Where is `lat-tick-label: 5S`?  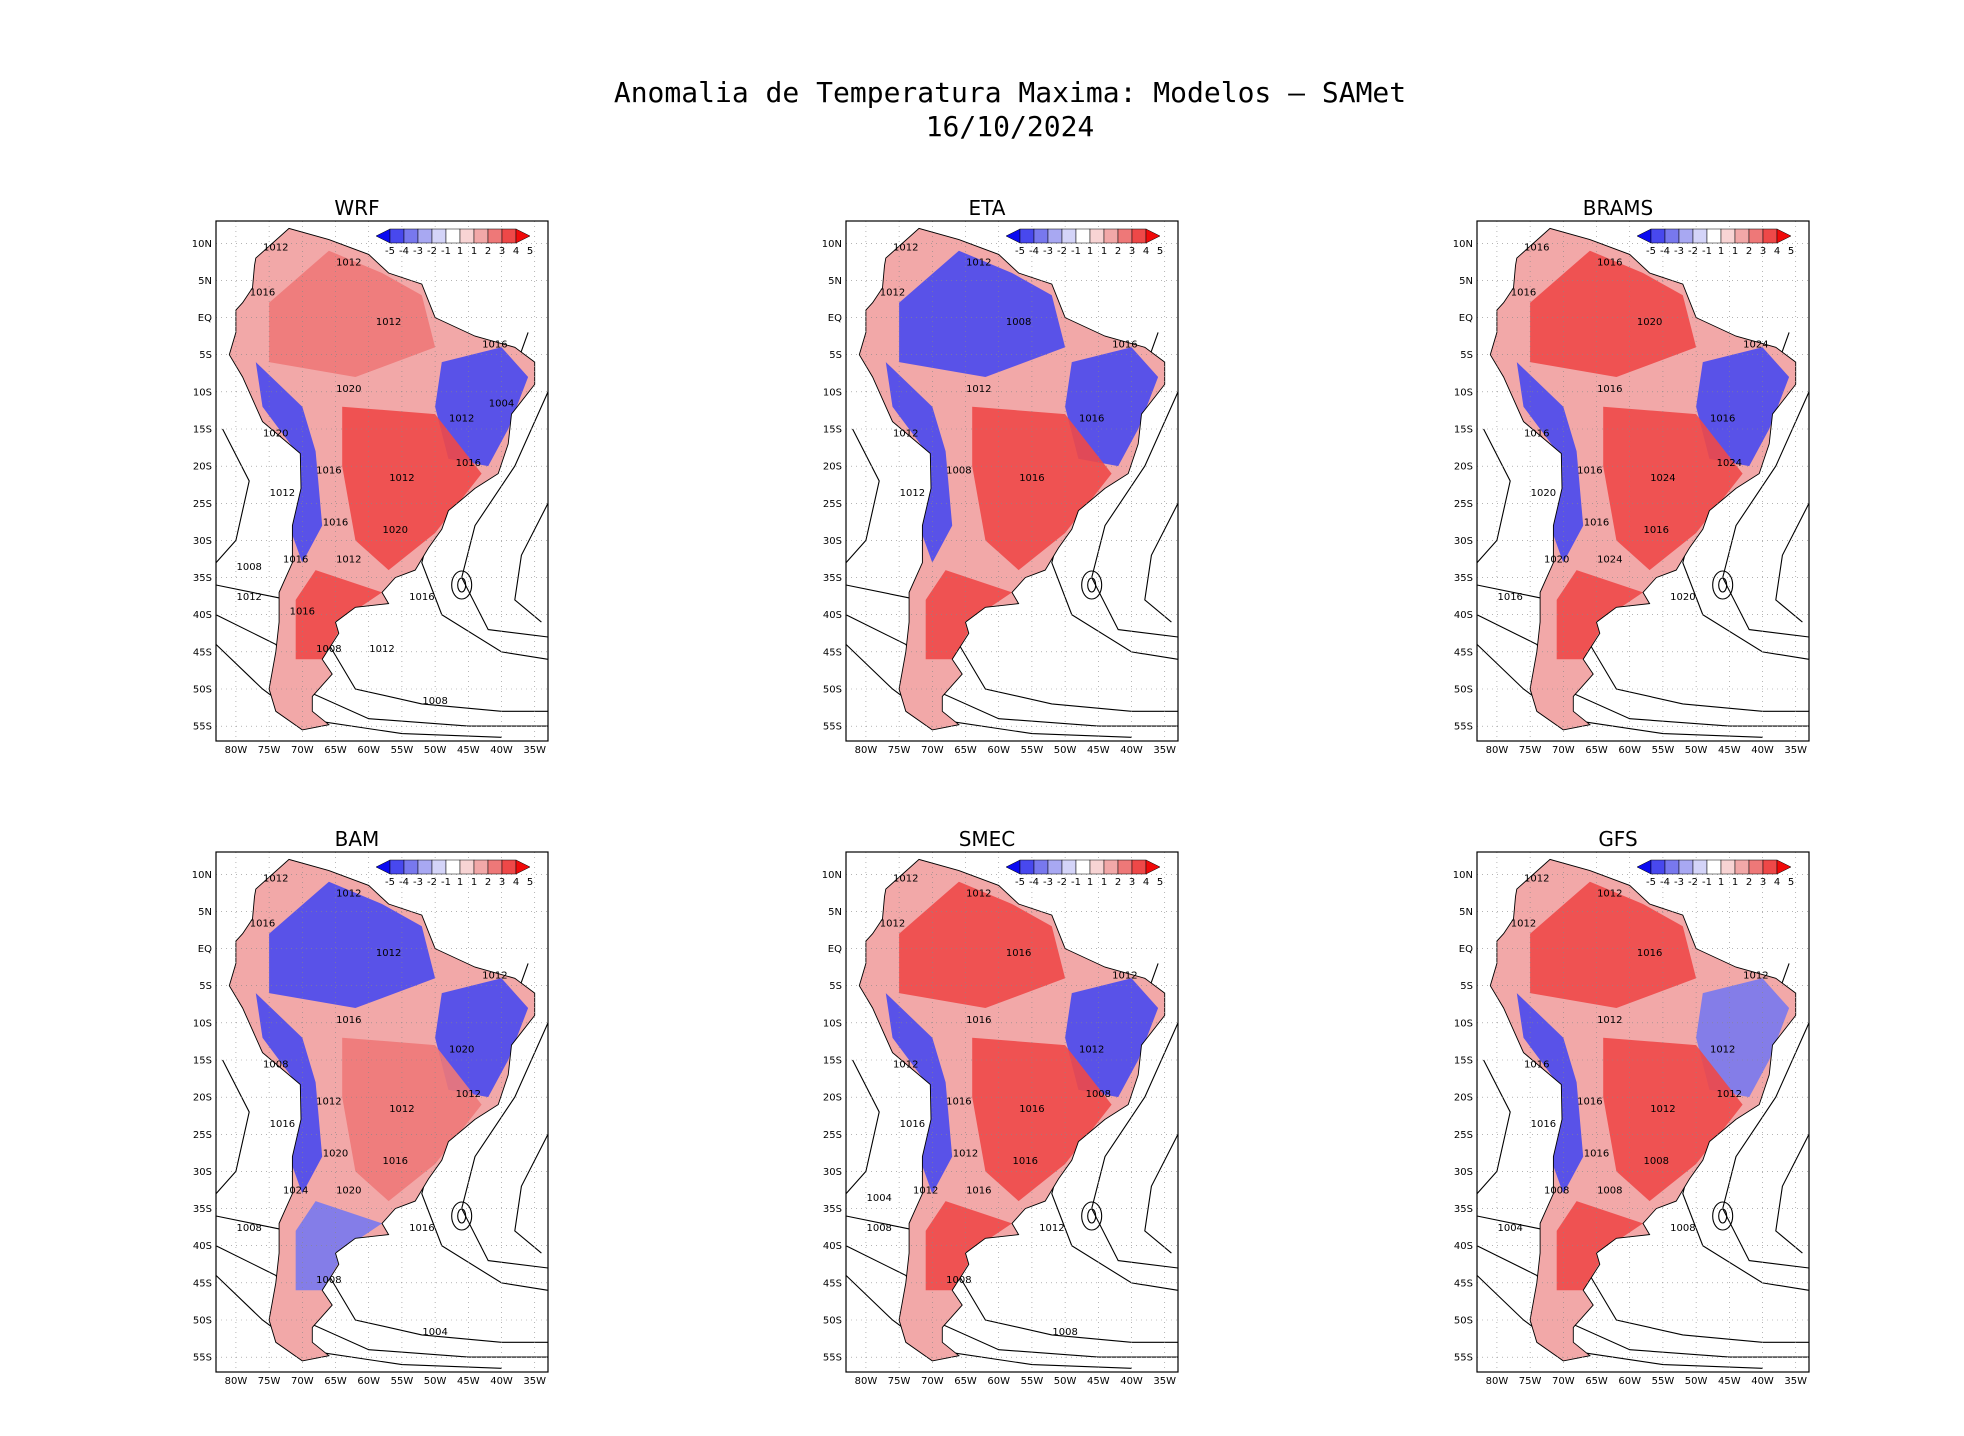 lat-tick-label: 5S is located at coordinates (835, 986).